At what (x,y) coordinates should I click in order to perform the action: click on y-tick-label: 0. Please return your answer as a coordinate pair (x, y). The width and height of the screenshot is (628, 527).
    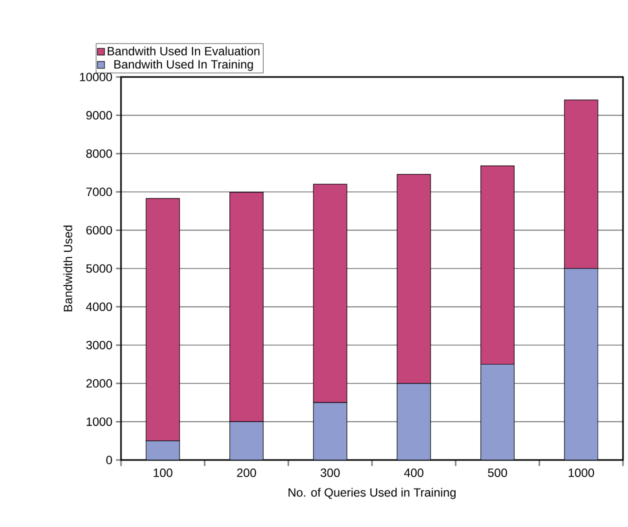
    Looking at the image, I should click on (109, 460).